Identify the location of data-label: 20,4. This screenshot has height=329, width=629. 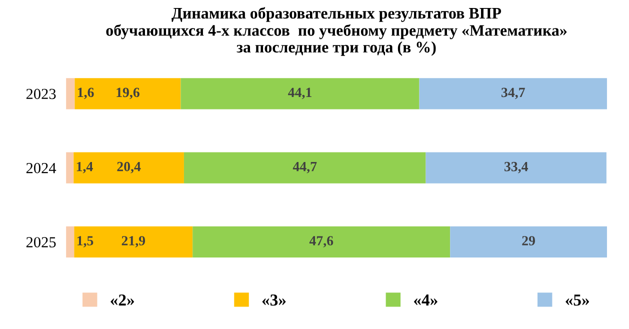
(129, 168).